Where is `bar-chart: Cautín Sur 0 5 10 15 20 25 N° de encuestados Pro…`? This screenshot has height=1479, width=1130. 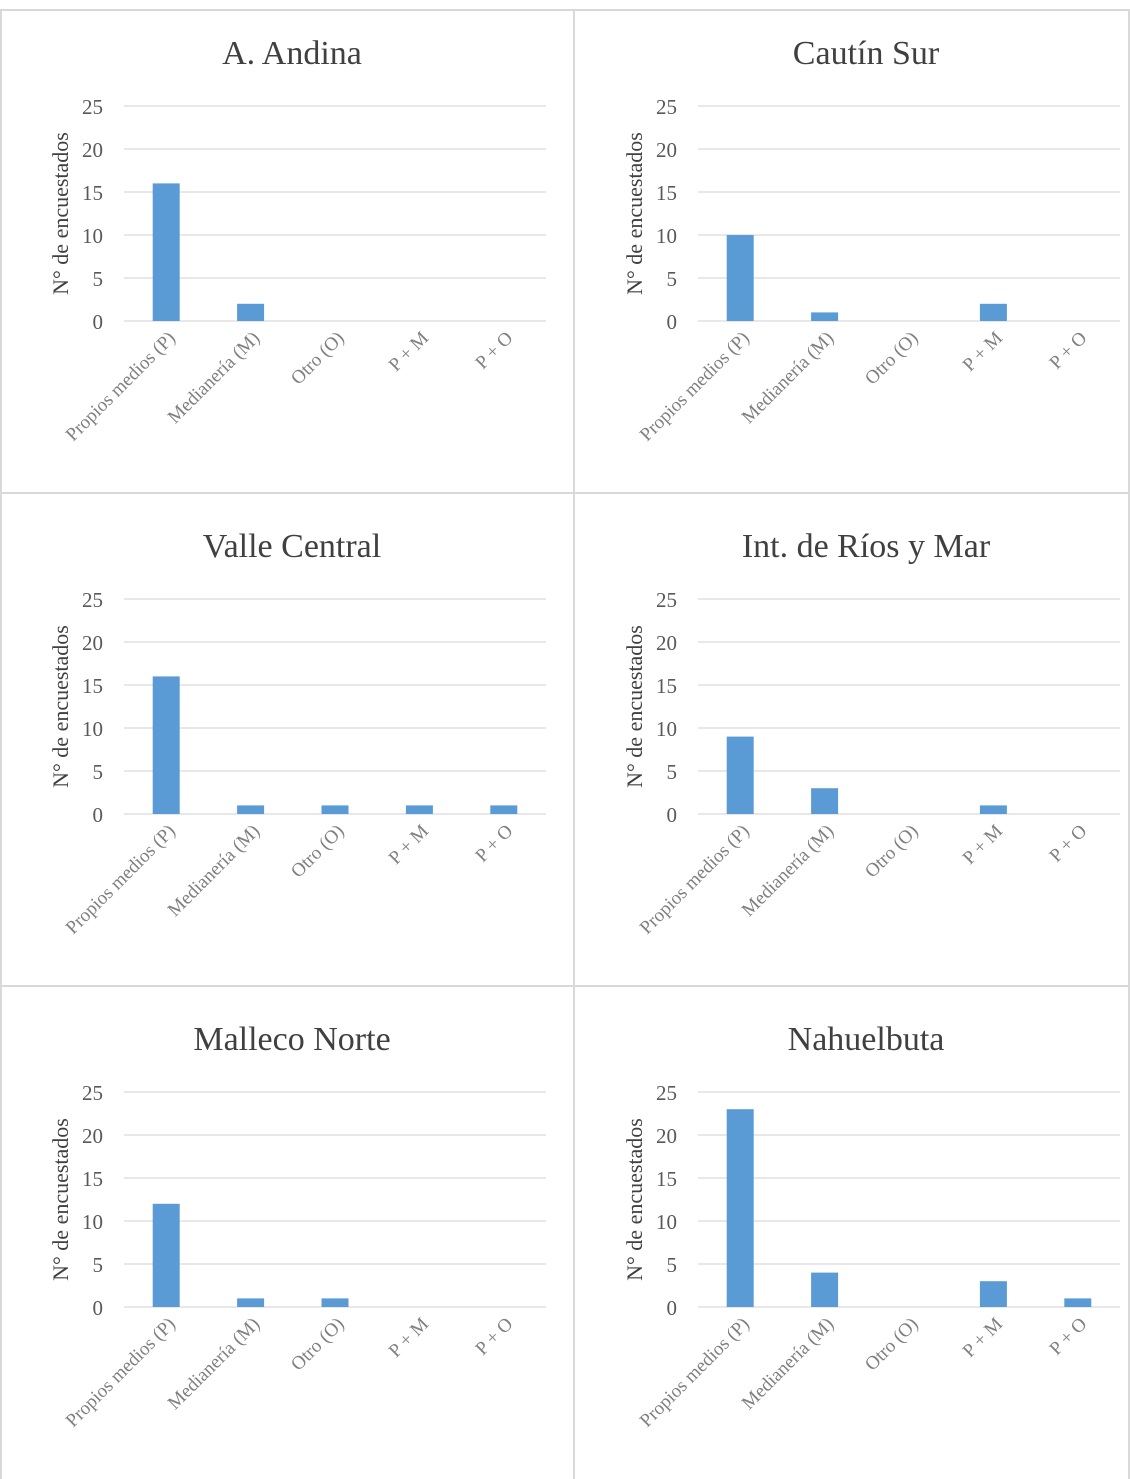
bar-chart: Cautín Sur 0 5 10 15 20 25 N° de encuestados Pro… is located at coordinates (871, 240).